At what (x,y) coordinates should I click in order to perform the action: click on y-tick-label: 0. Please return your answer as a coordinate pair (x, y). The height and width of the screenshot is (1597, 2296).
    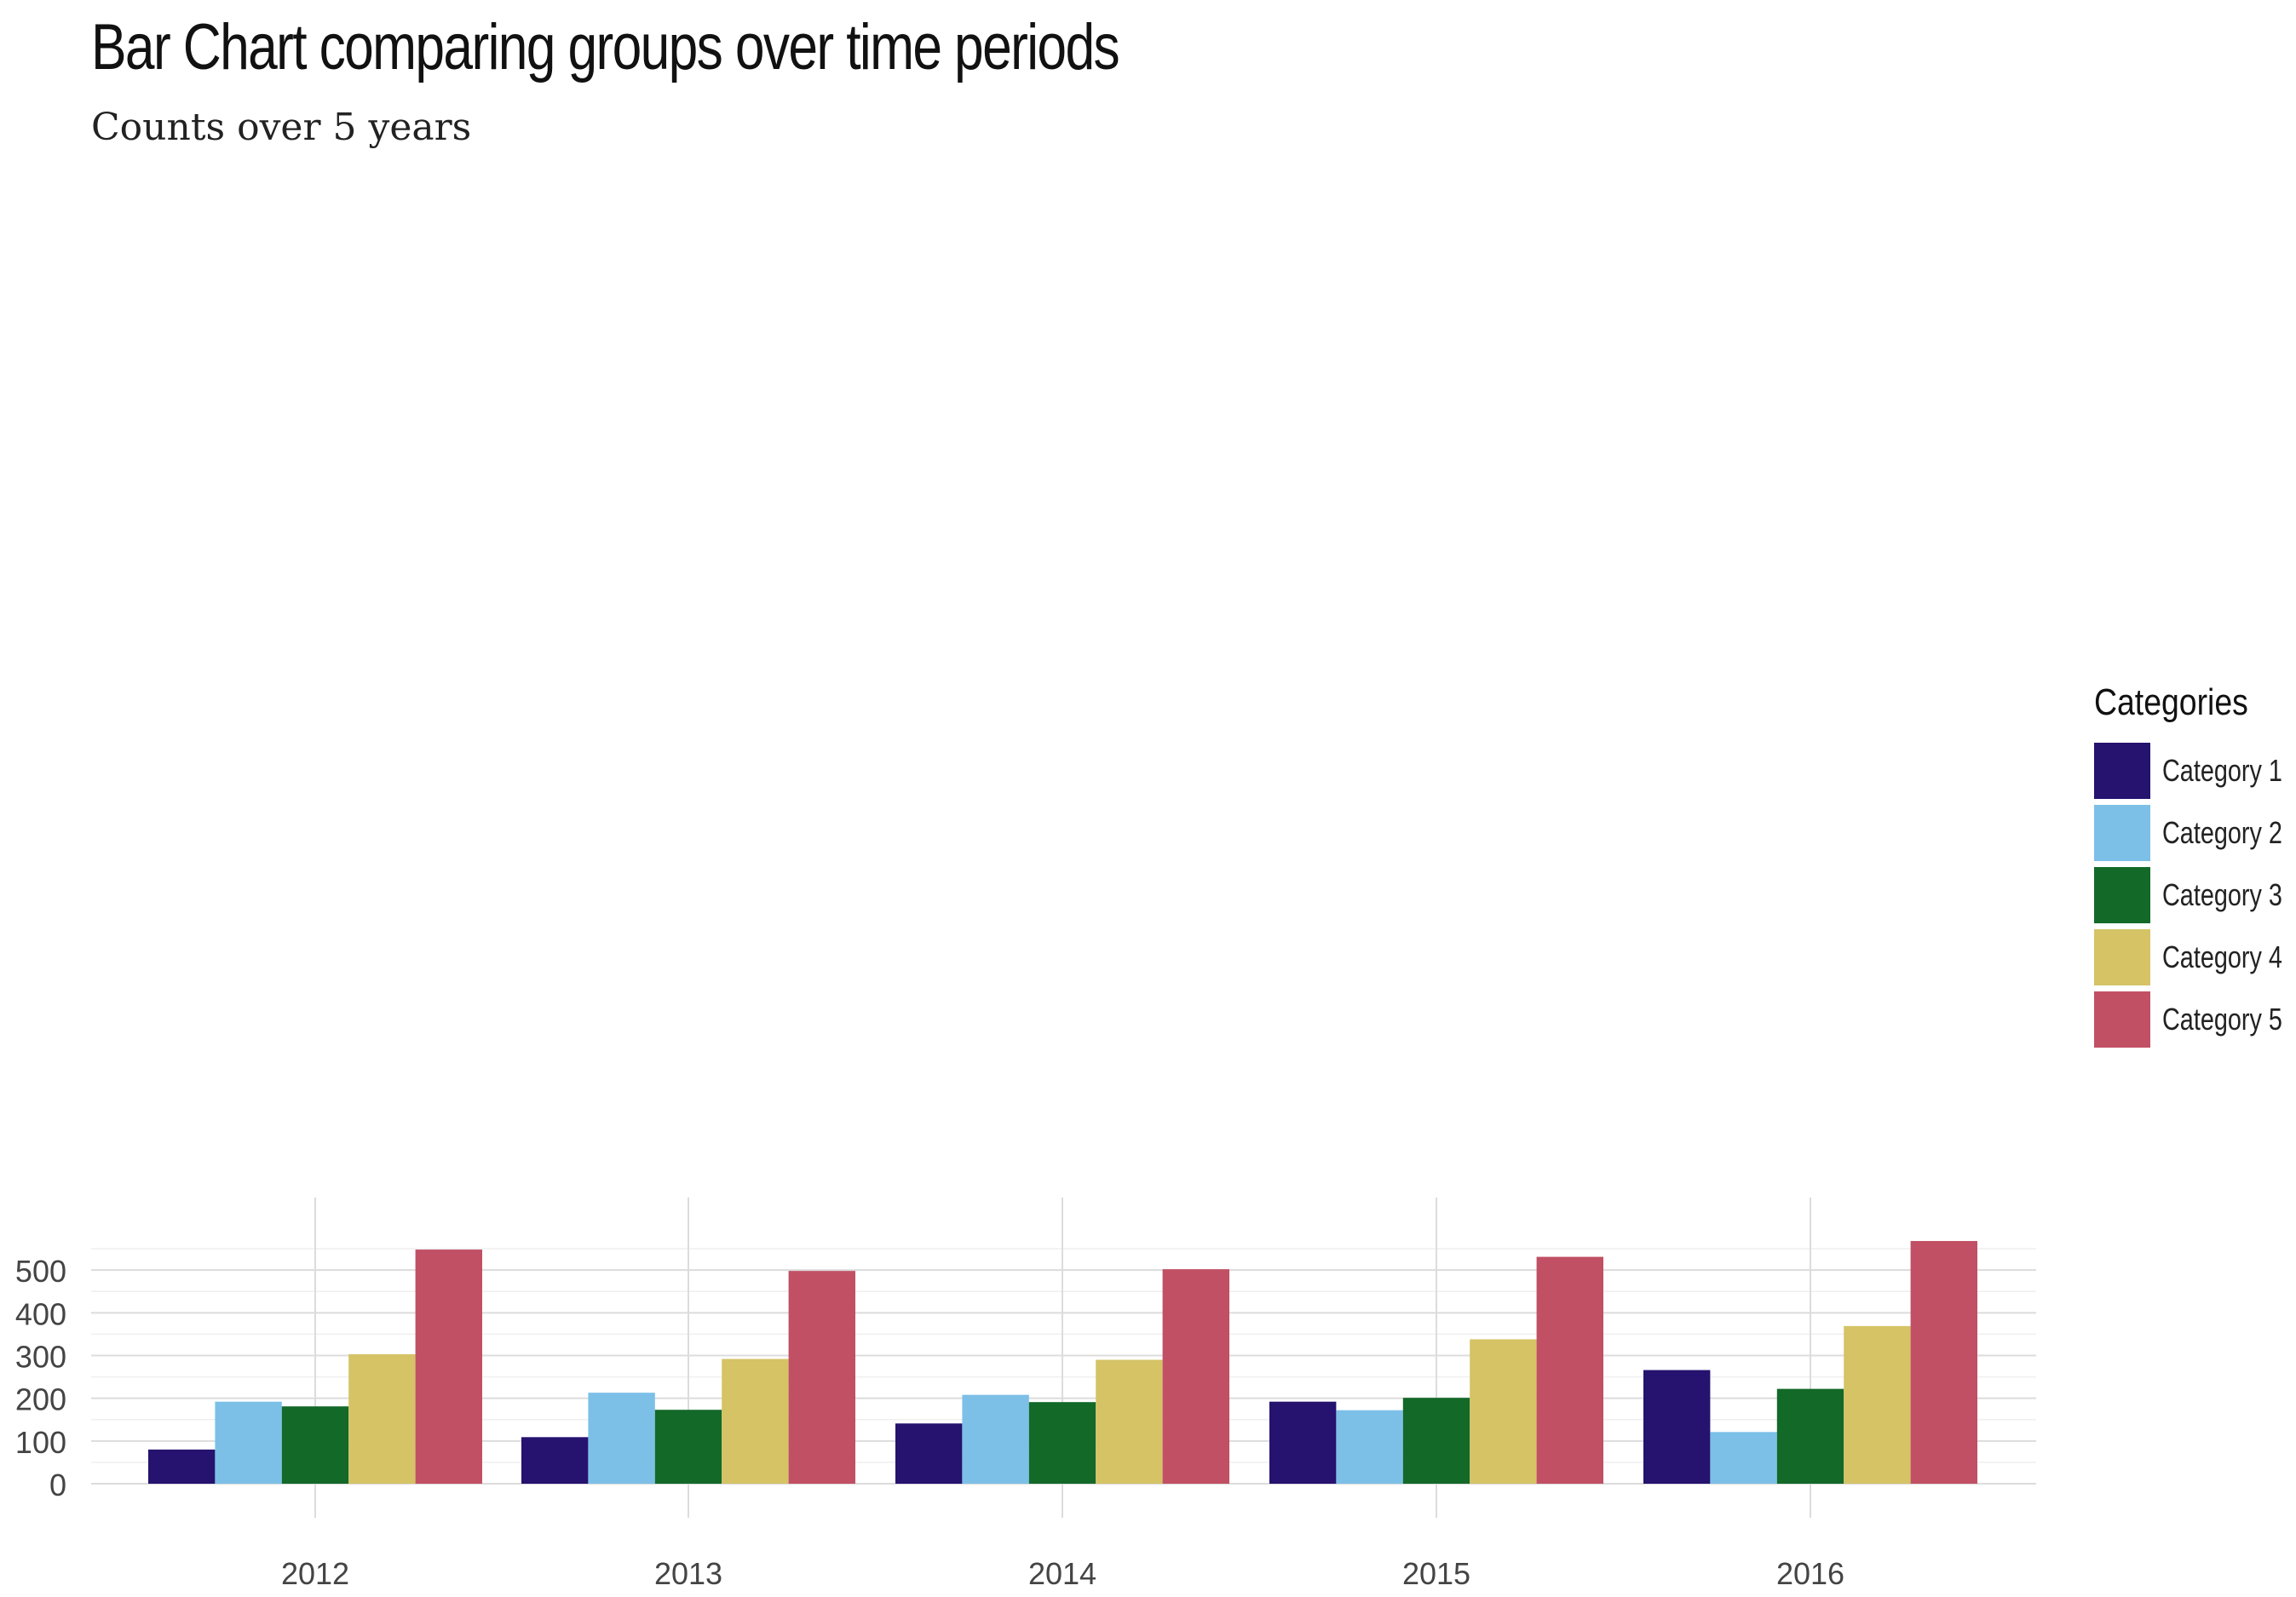
    Looking at the image, I should click on (57, 1485).